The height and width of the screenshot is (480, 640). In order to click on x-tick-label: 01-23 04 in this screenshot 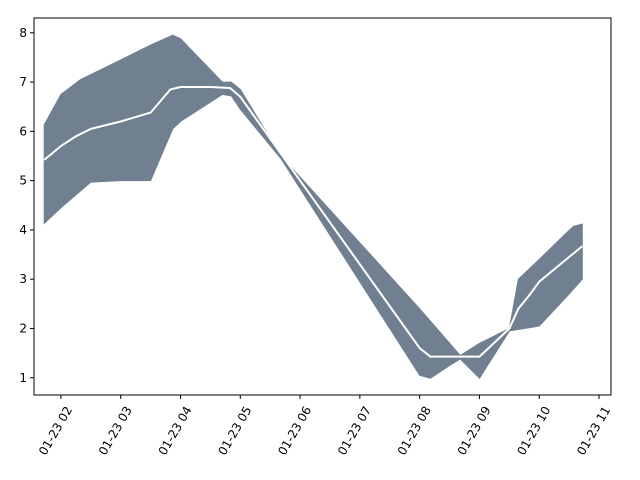, I will do `click(175, 431)`.